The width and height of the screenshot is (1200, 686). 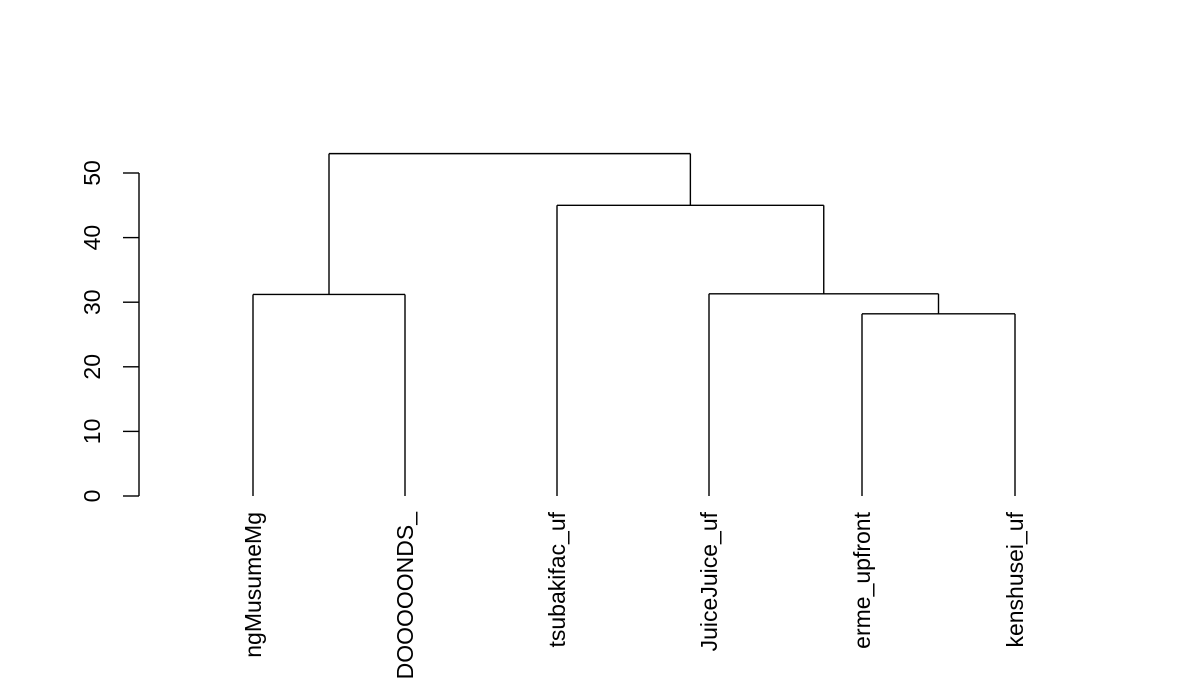 What do you see at coordinates (92, 432) in the screenshot?
I see `y-tick-label-10: 10` at bounding box center [92, 432].